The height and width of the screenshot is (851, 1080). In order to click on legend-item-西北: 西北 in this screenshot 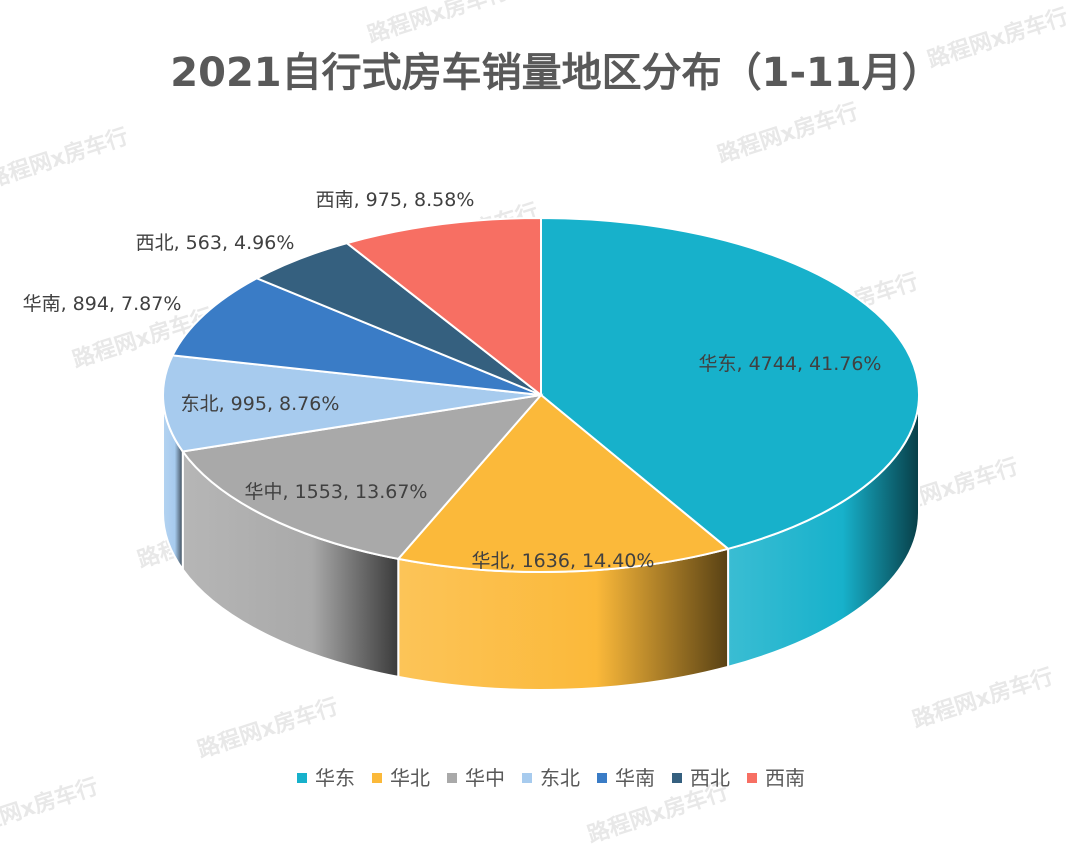, I will do `click(701, 778)`.